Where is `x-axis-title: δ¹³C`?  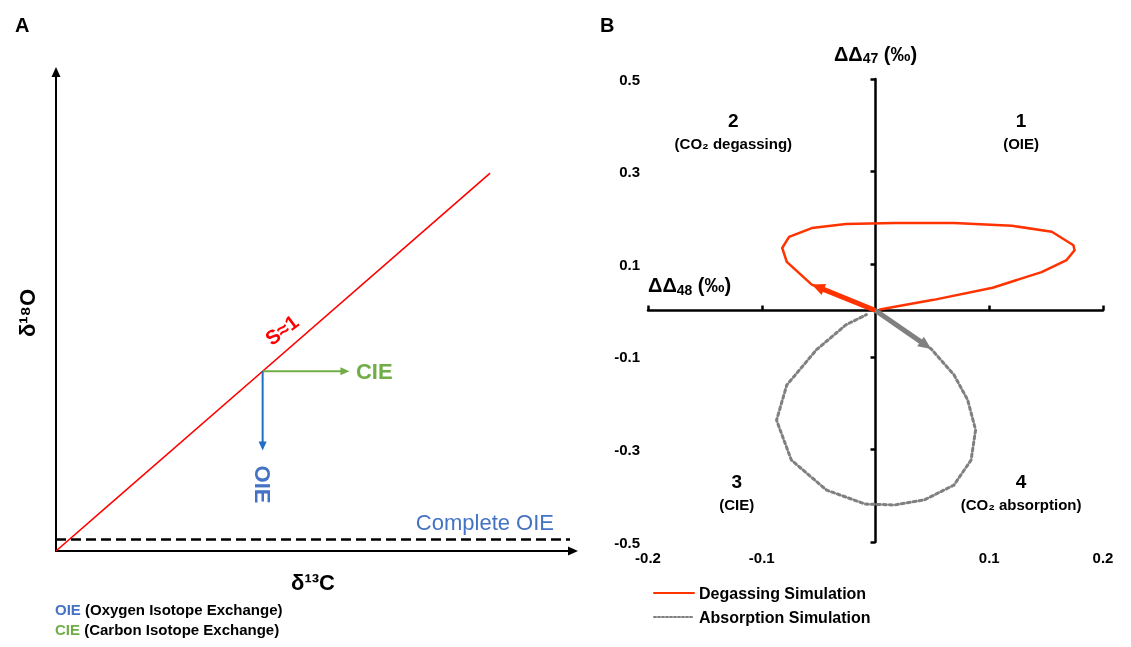 x-axis-title: δ¹³C is located at coordinates (313, 582).